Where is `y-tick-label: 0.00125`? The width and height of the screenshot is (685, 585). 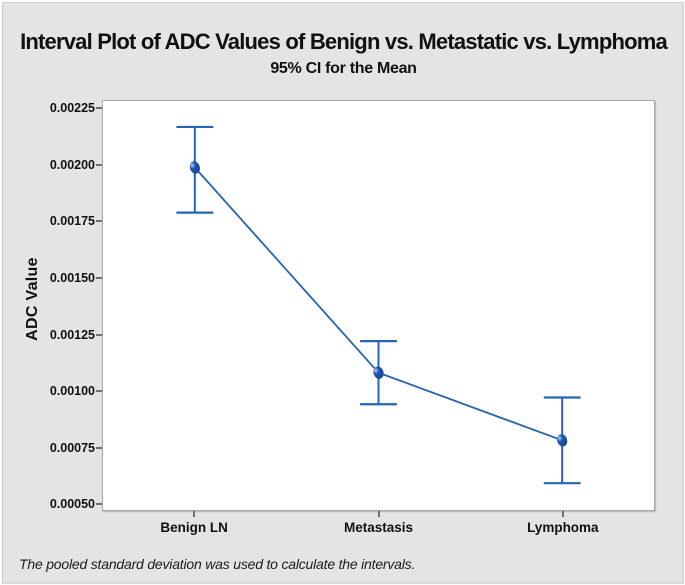 y-tick-label: 0.00125 is located at coordinates (72, 334).